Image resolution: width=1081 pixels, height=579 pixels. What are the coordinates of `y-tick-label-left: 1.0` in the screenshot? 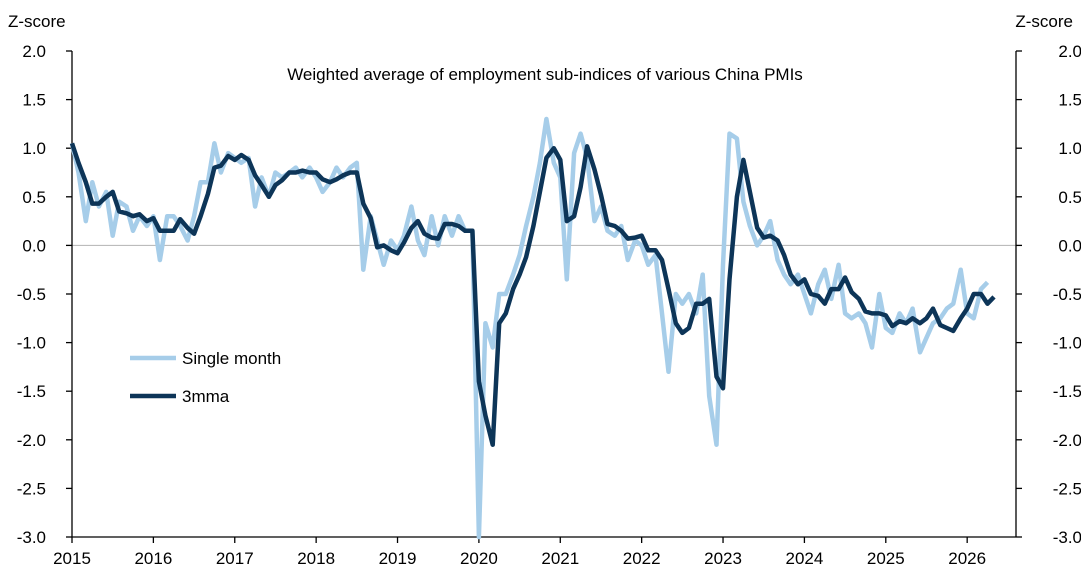 It's located at (34, 148).